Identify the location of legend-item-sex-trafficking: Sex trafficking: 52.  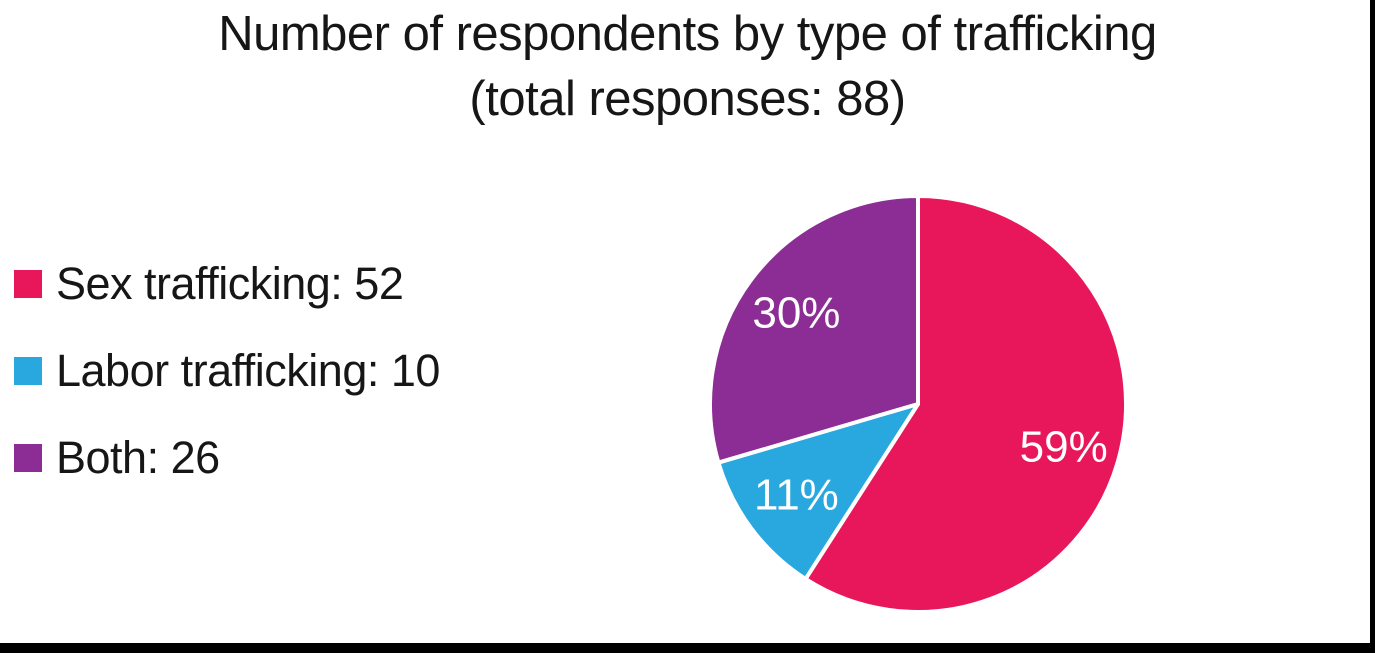
(227, 283).